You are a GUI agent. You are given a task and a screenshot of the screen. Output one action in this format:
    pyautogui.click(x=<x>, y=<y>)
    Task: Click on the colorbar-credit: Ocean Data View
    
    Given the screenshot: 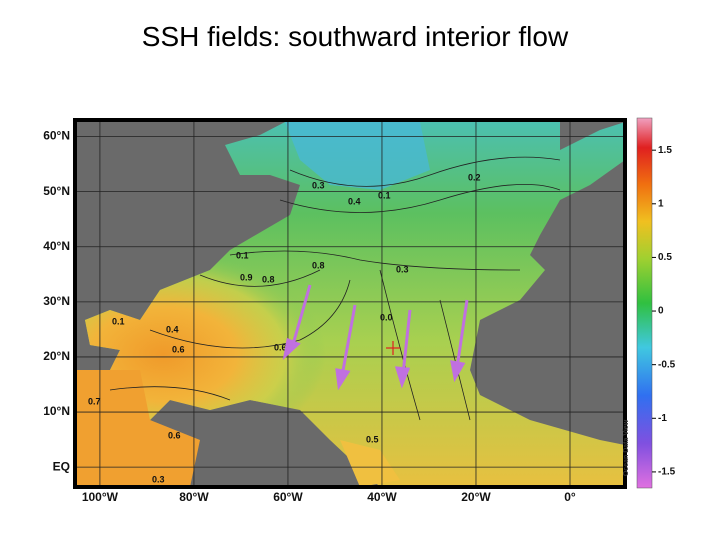 What is the action you would take?
    pyautogui.click(x=626, y=447)
    